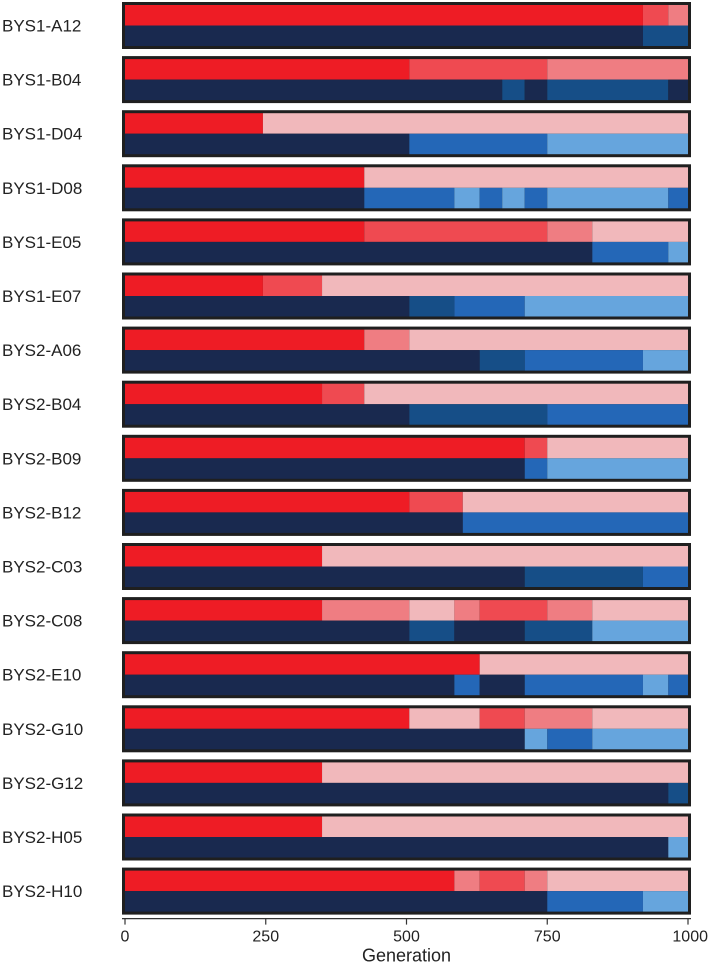  Describe the element at coordinates (42, 729) in the screenshot. I see `row-label: BYS2-G10` at that location.